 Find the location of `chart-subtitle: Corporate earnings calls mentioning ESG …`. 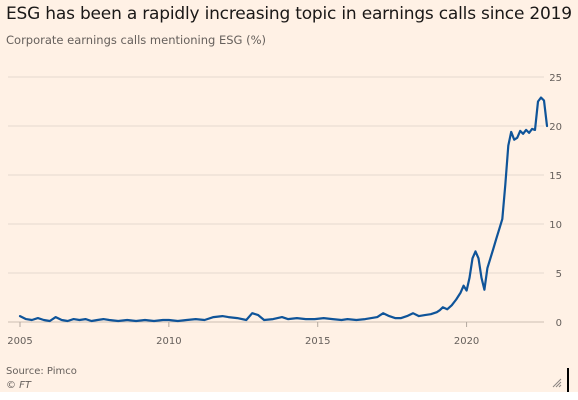

chart-subtitle: Corporate earnings calls mentioning ESG … is located at coordinates (136, 40).